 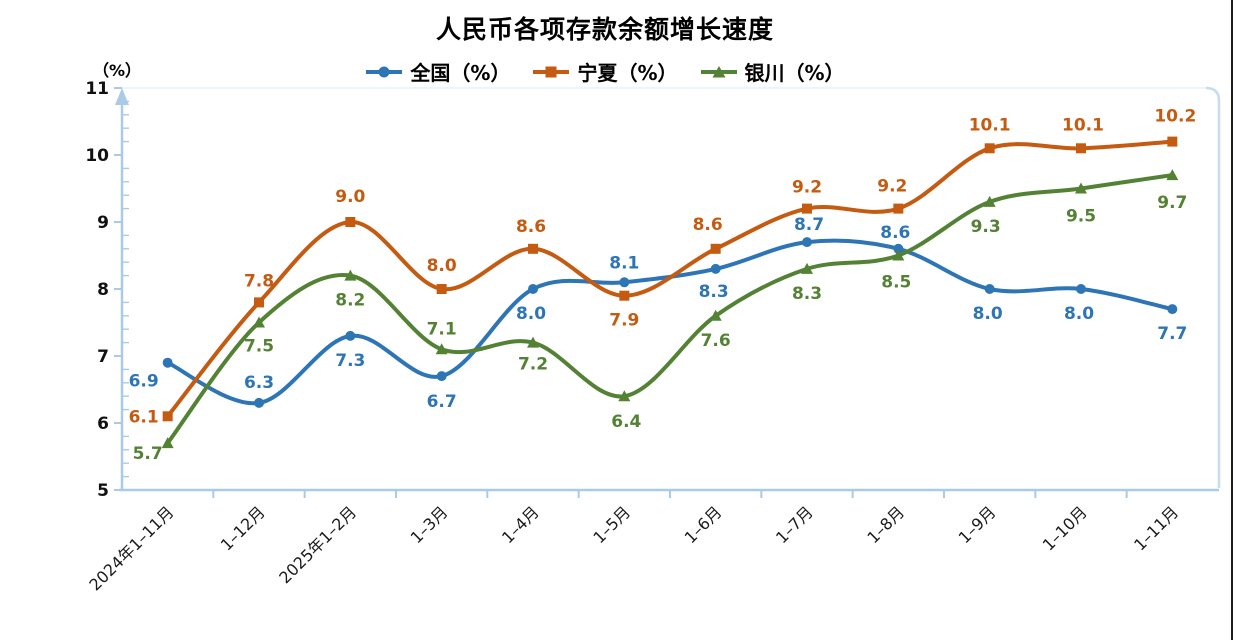 What do you see at coordinates (148, 454) in the screenshot?
I see `data-point-label: 5.7` at bounding box center [148, 454].